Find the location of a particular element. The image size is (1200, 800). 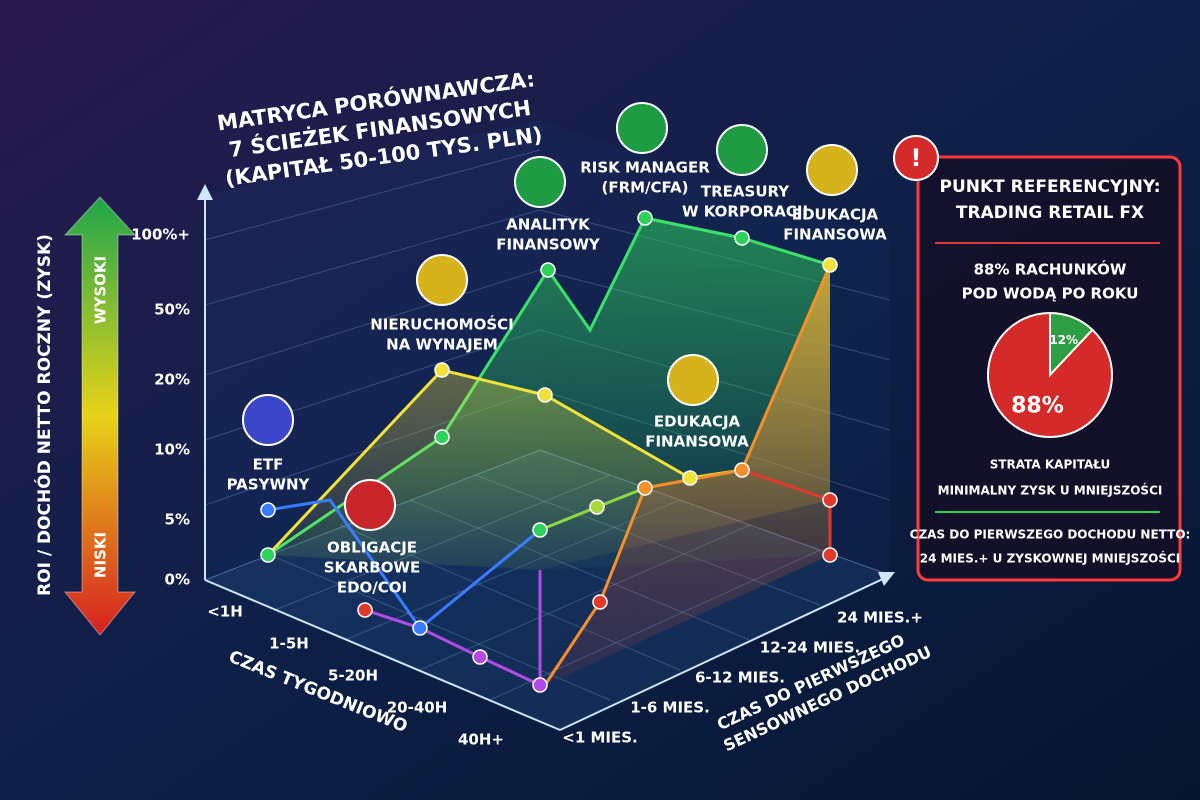

axis-level: 1-5H is located at coordinates (289, 644).